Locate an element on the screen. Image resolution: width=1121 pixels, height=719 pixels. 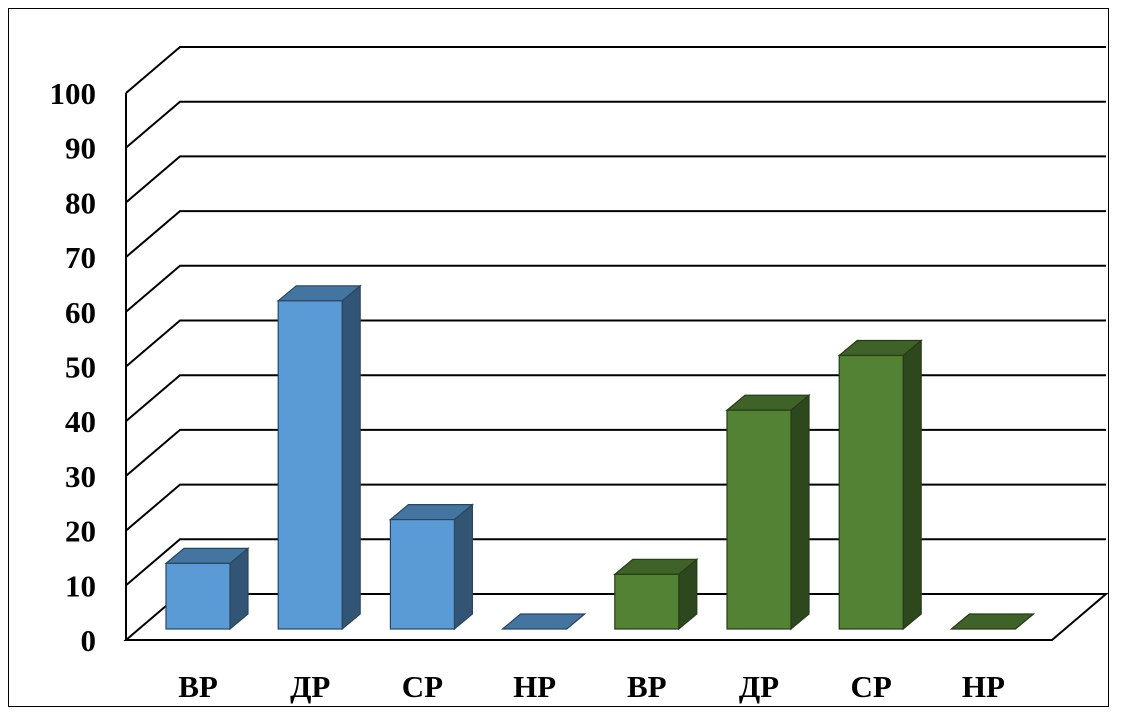
y-tick-label: 10 is located at coordinates (80, 585).